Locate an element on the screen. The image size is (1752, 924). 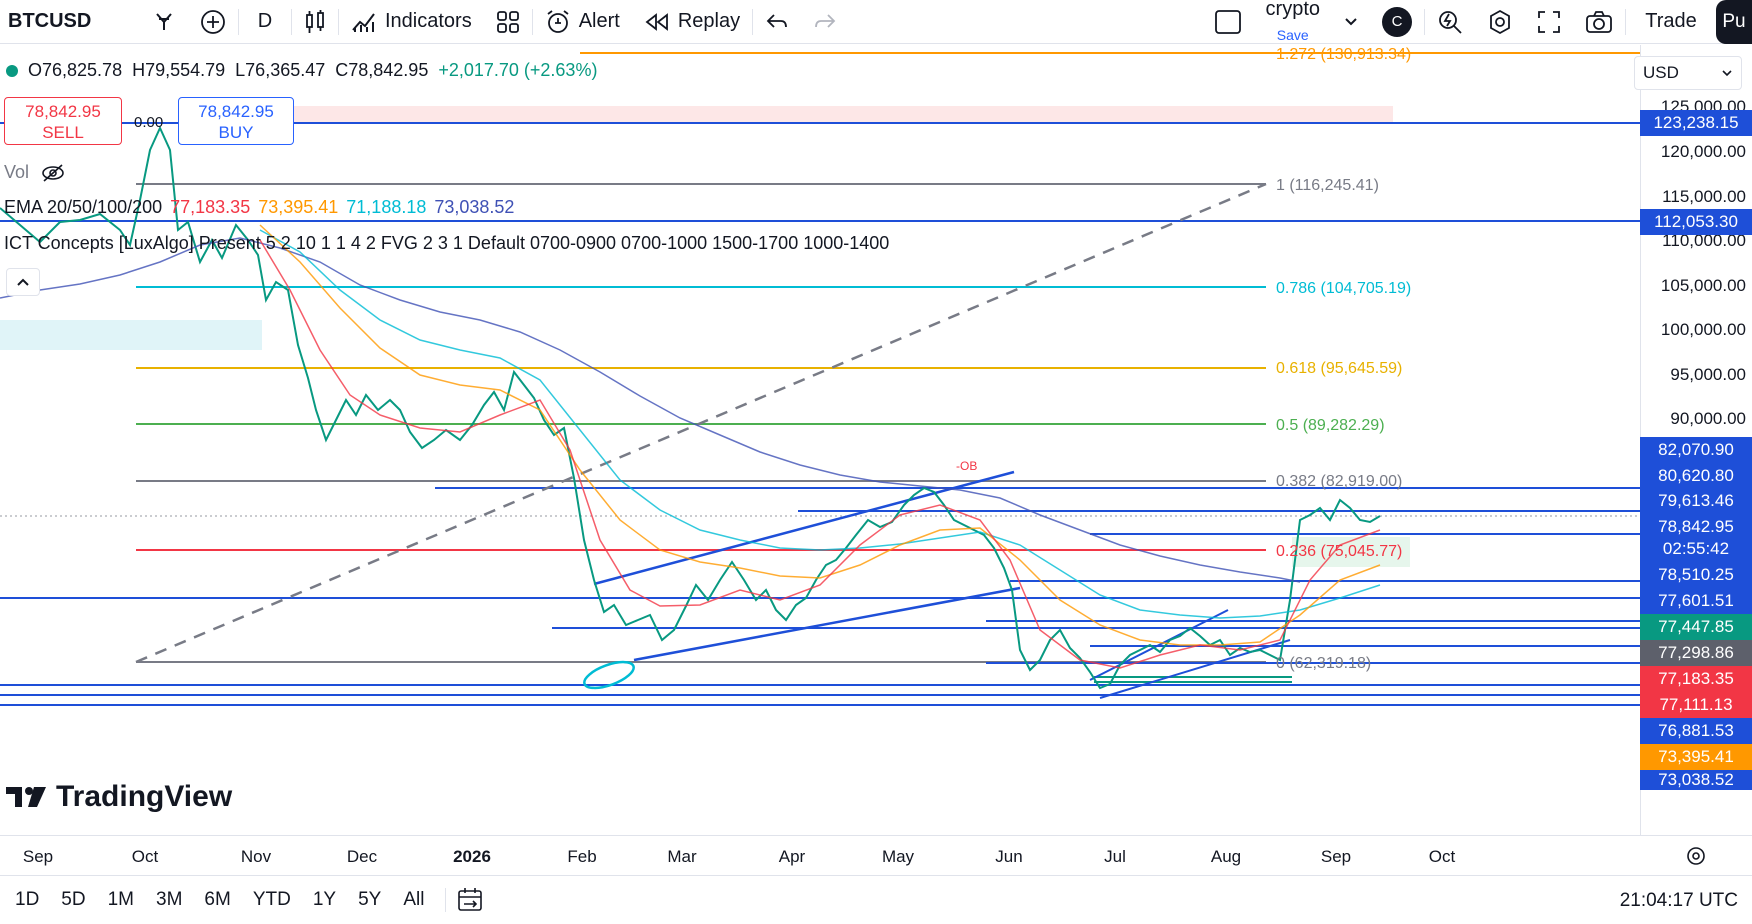
collapse-legend-button is located at coordinates (23, 282).